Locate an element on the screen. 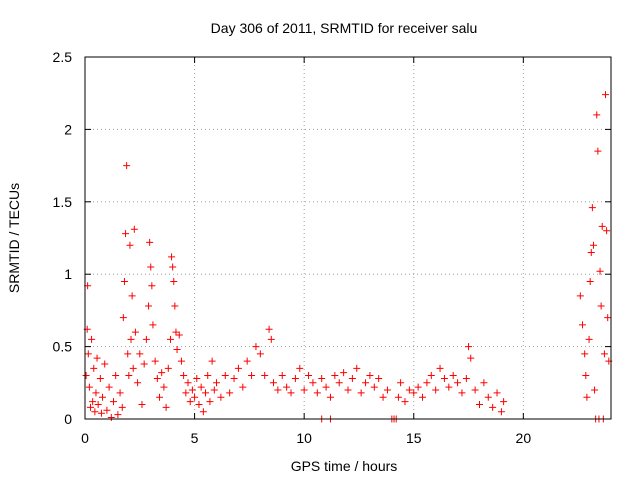 The image size is (640, 480). x-axis-label: GPS time / hours is located at coordinates (344, 466).